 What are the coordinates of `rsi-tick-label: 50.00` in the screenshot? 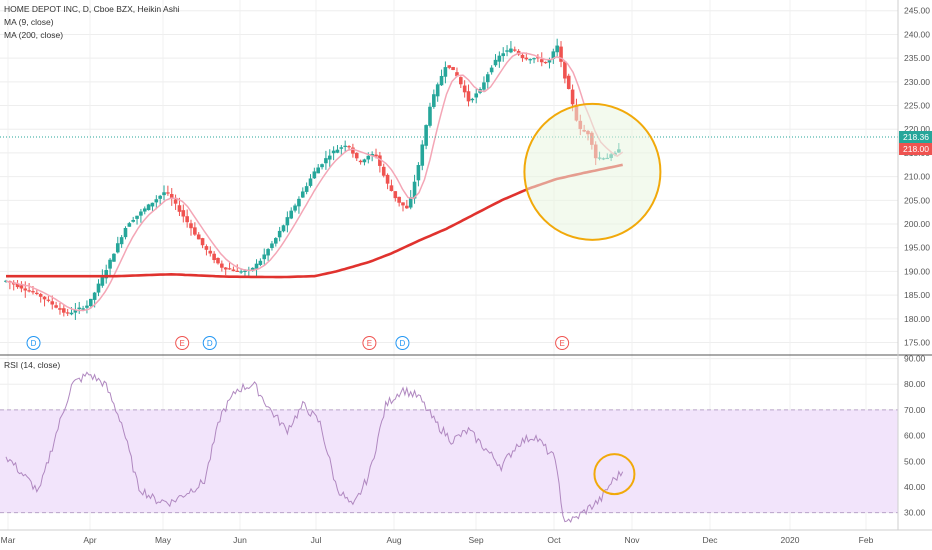 It's located at (915, 461).